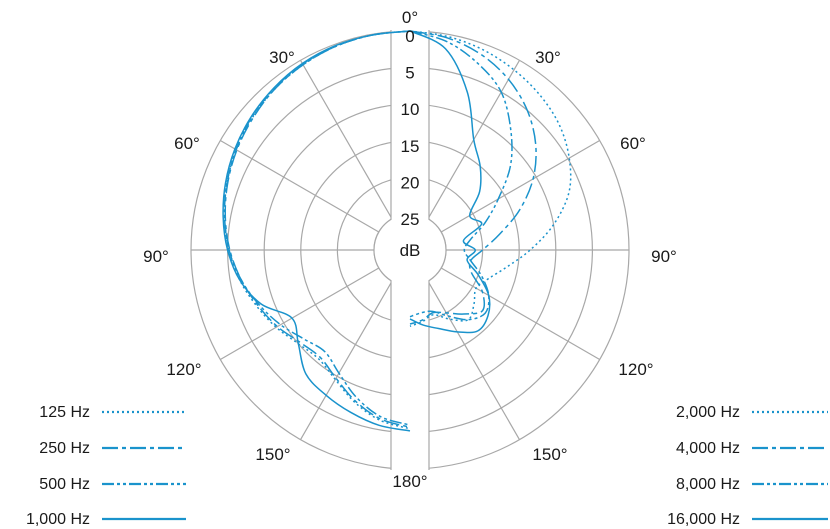 The height and width of the screenshot is (529, 830). I want to click on series-line-2-000-hz, so click(490, 178).